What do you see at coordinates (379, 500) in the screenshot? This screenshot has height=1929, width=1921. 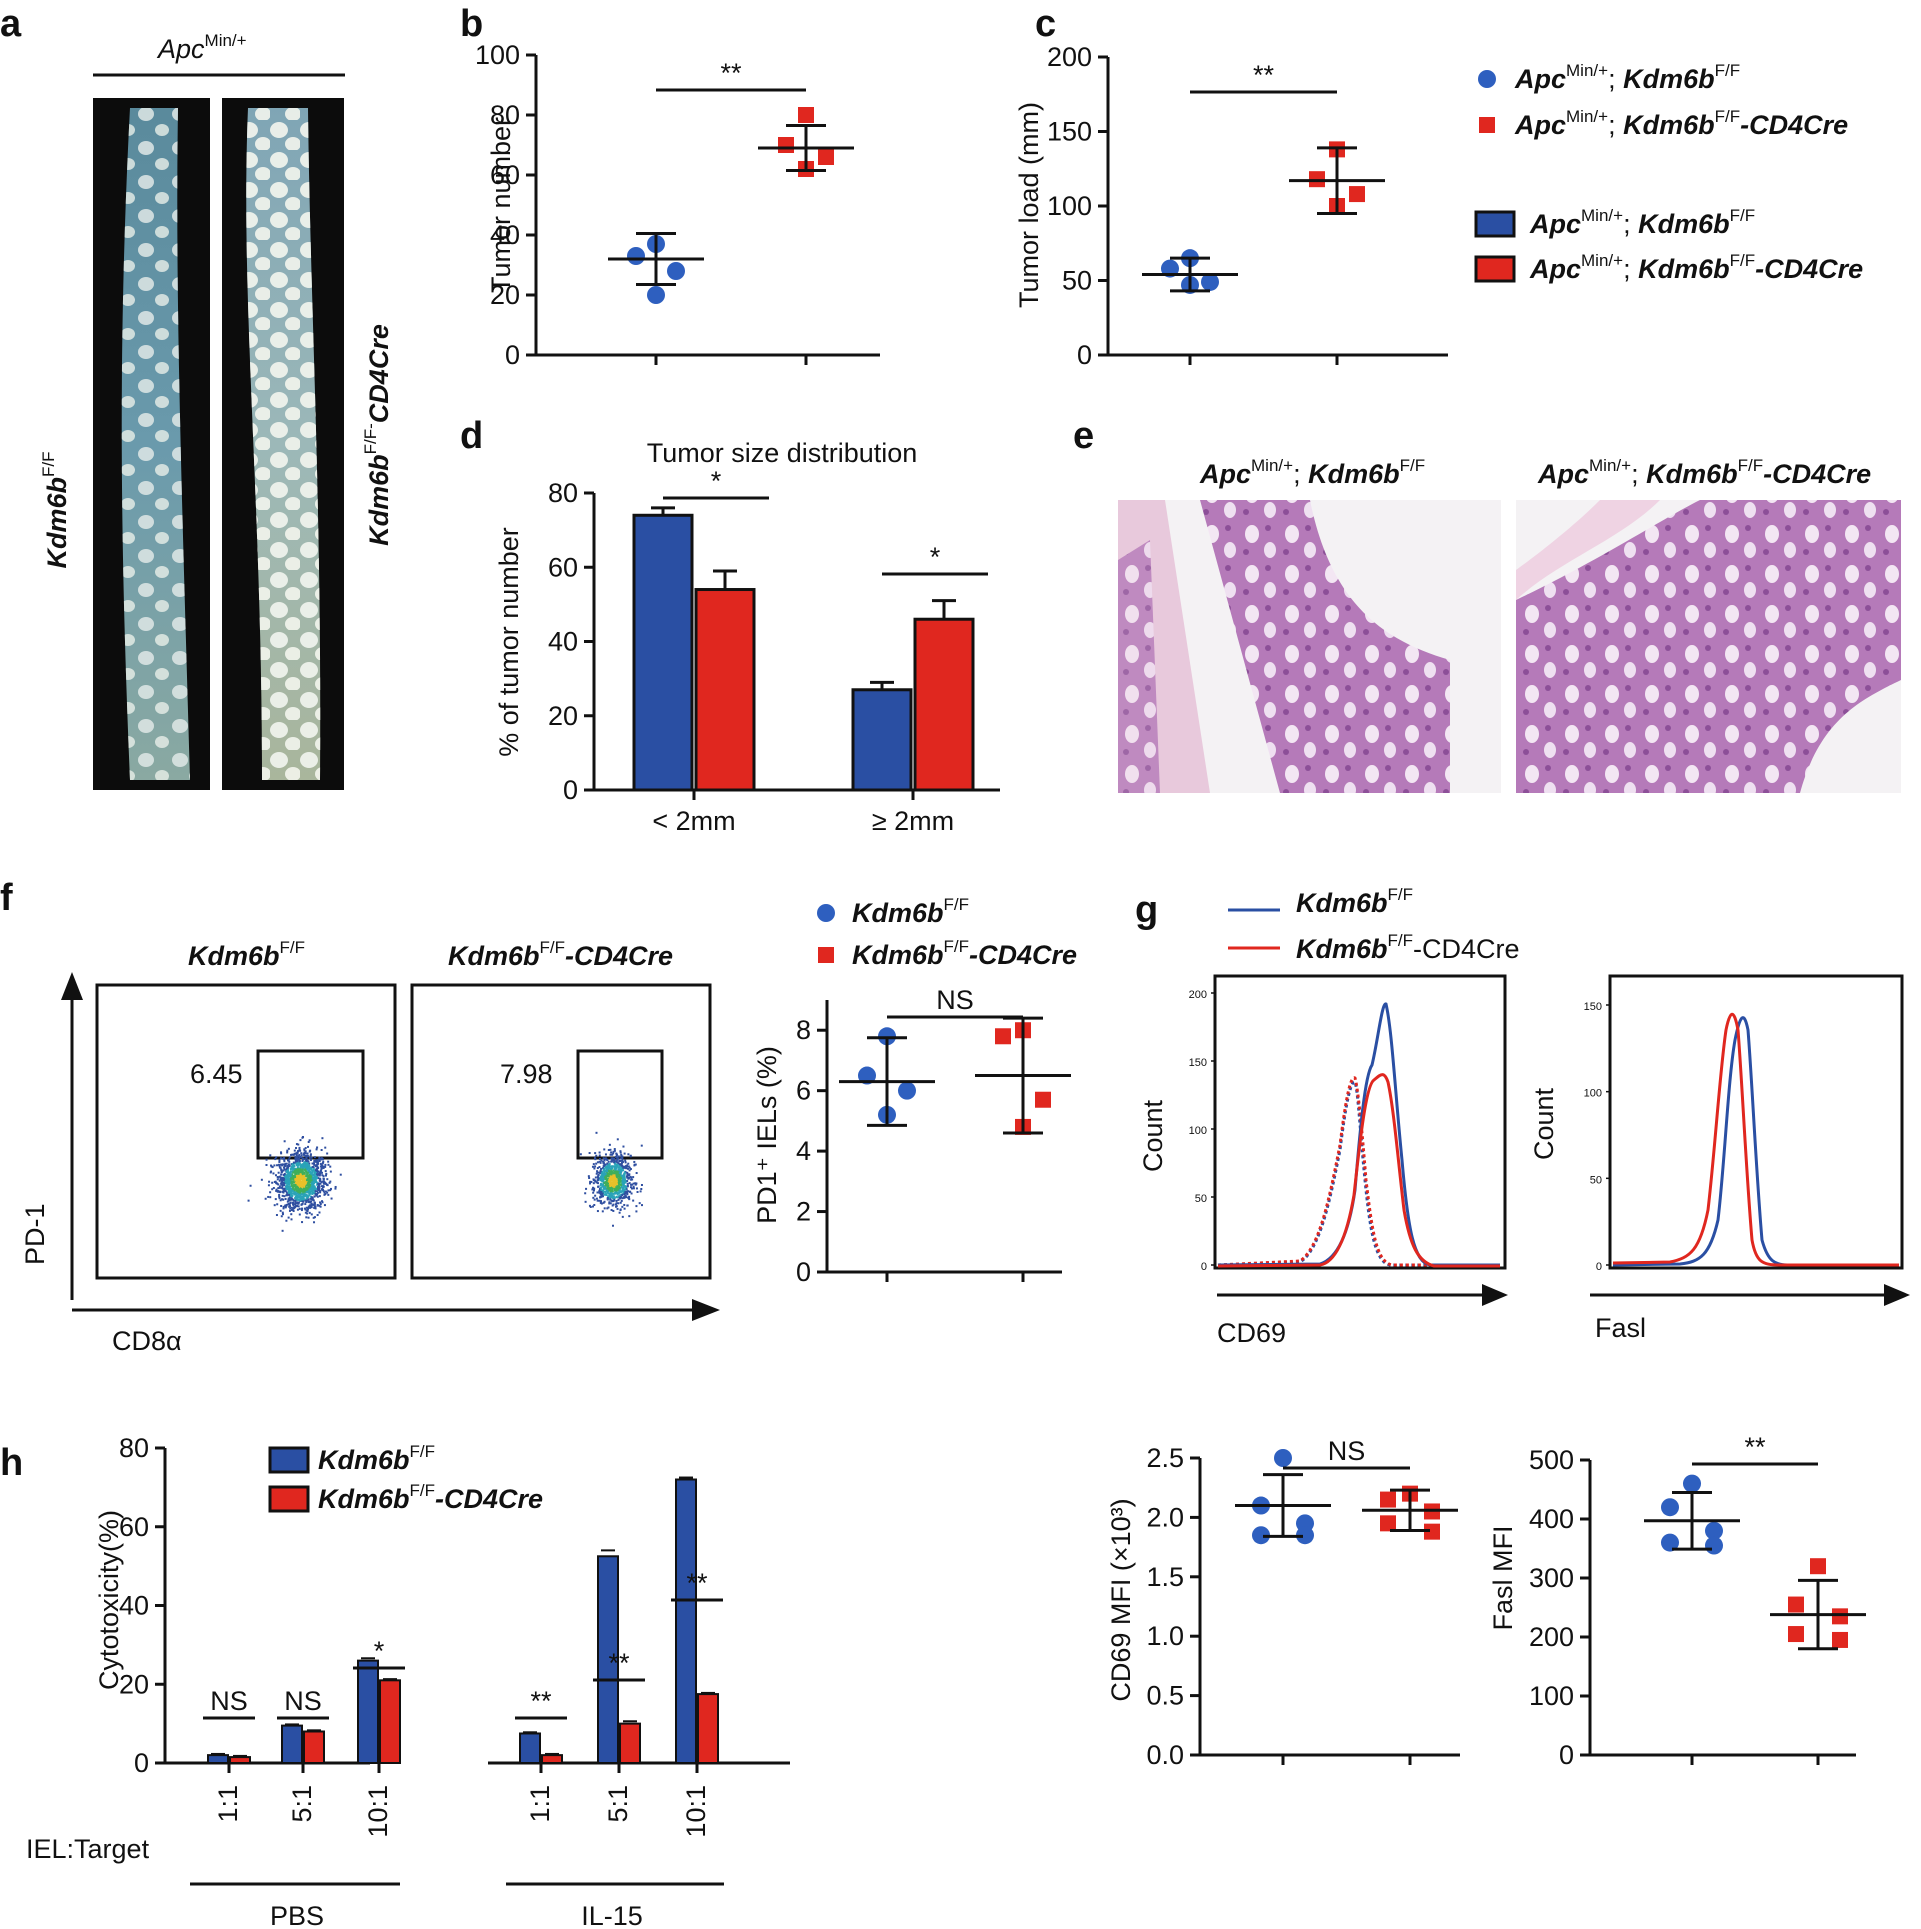 I see `panel-a-right-gene: Kdm6b` at bounding box center [379, 500].